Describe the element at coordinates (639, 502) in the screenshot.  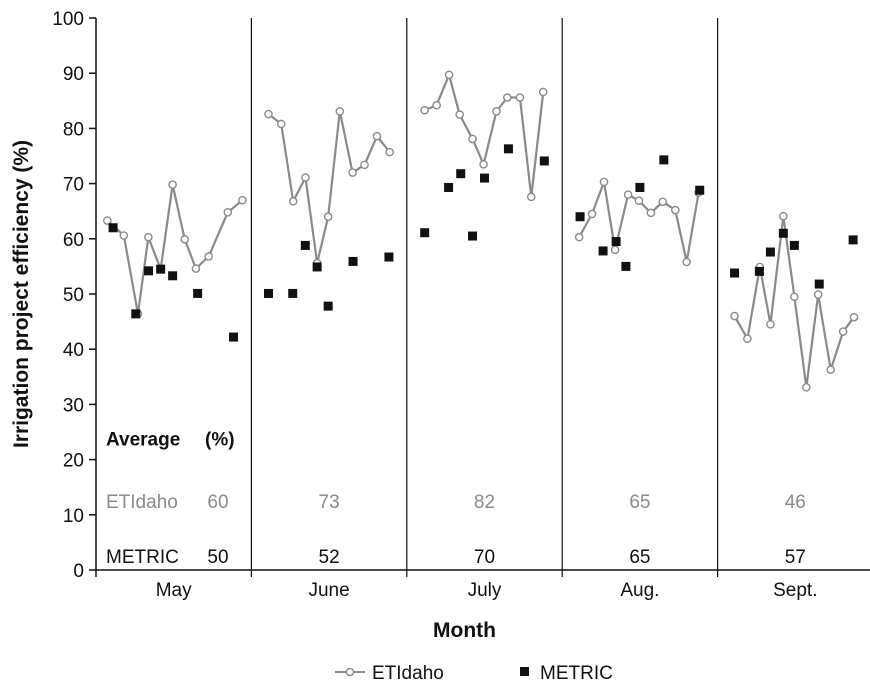
I see `average-etidaho-value: 65` at that location.